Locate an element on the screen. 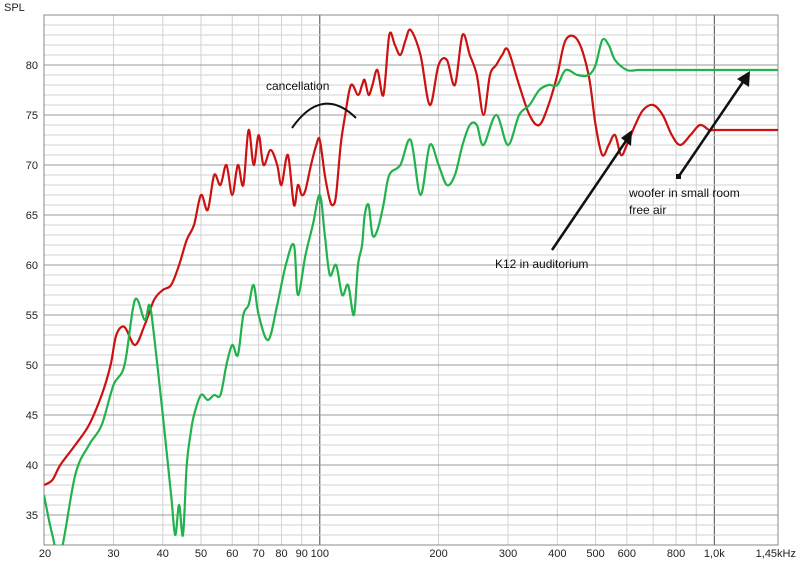 The image size is (800, 564). y-tick-labels: 35 40 45 50 55 60 65 70 75 80 is located at coordinates (32, 291).